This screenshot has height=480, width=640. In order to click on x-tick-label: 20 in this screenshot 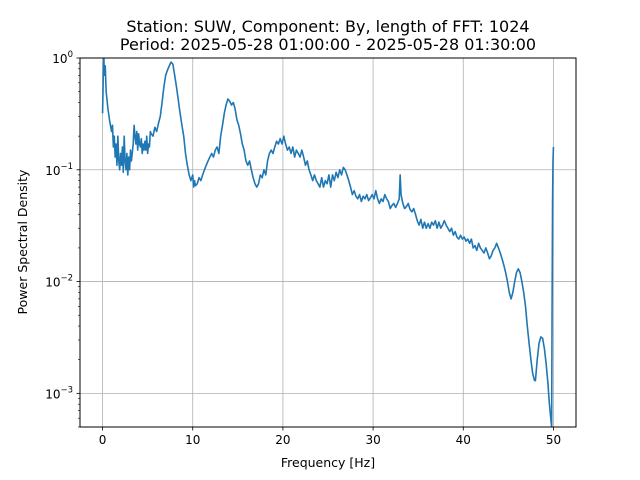, I will do `click(282, 440)`.